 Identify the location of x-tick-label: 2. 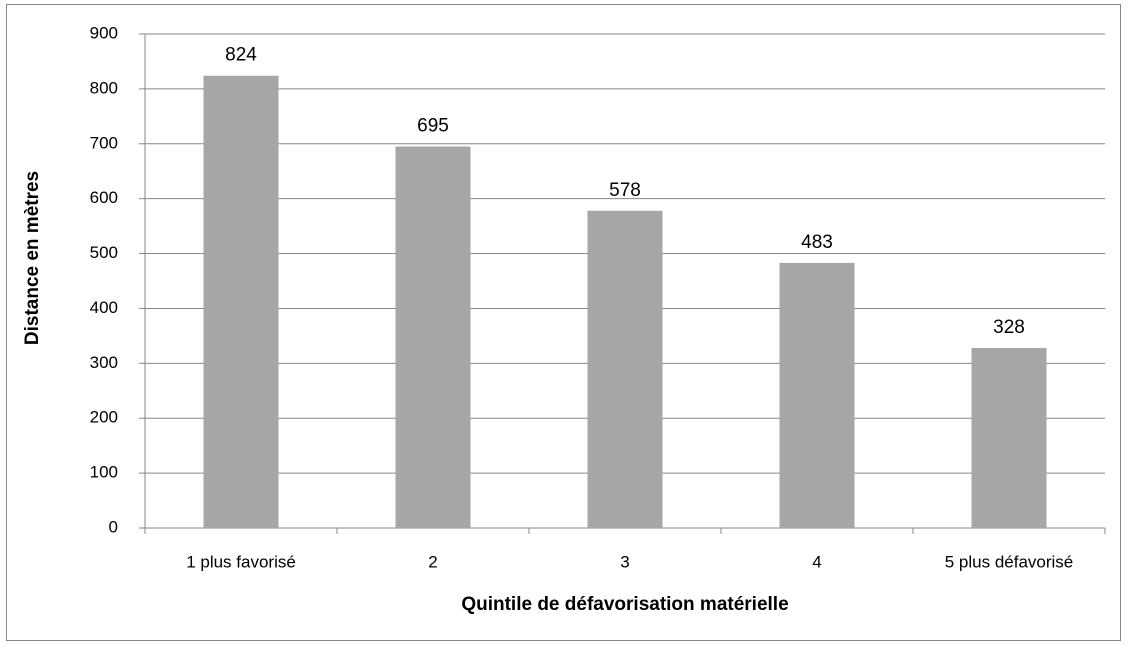
(432, 561).